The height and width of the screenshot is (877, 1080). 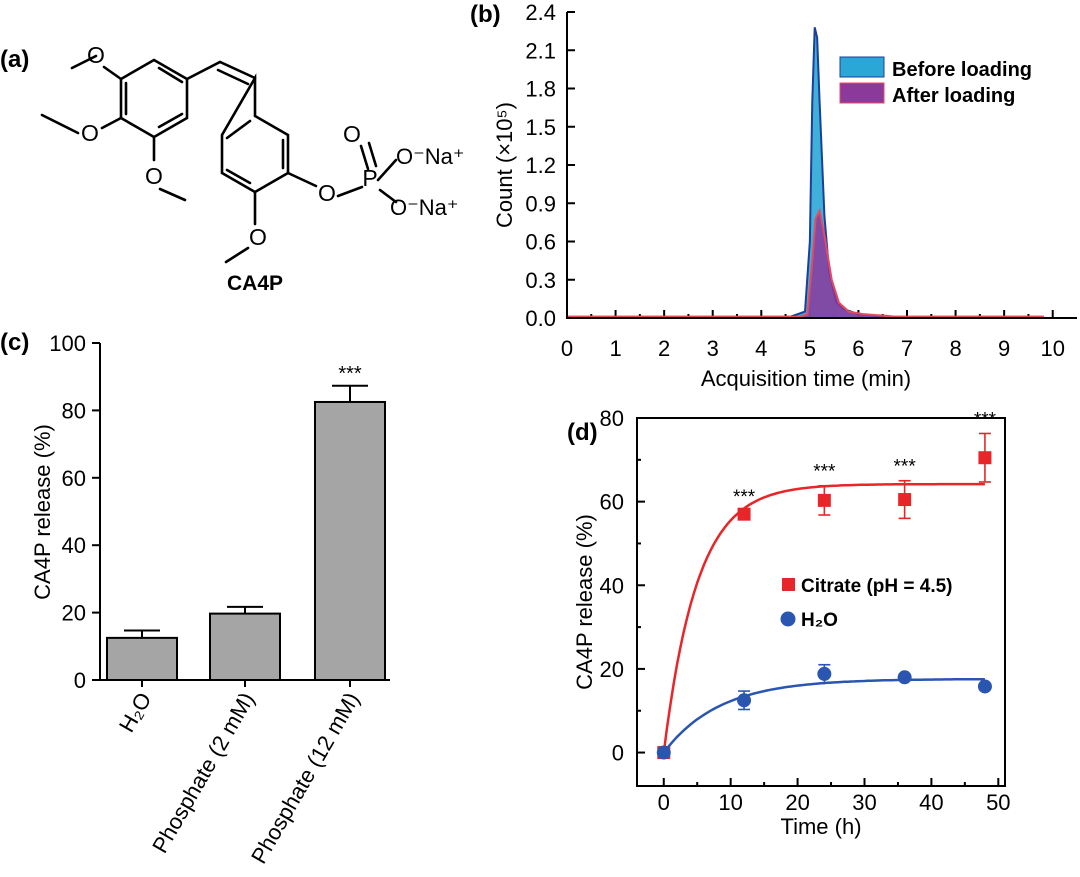 I want to click on d-x-tick-label: 0, so click(x=664, y=802).